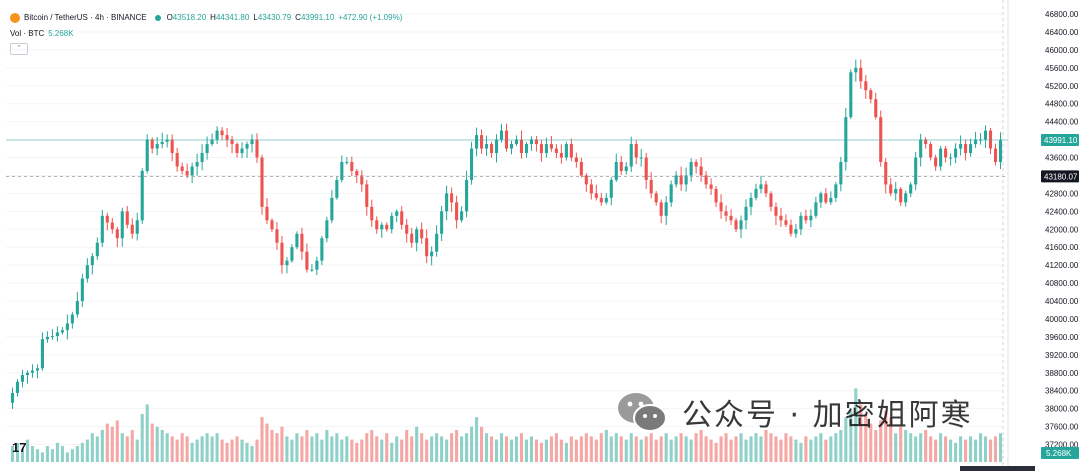 Image resolution: width=1080 pixels, height=471 pixels. What do you see at coordinates (27, 33) in the screenshot?
I see `volume-label: Vol · BTC` at bounding box center [27, 33].